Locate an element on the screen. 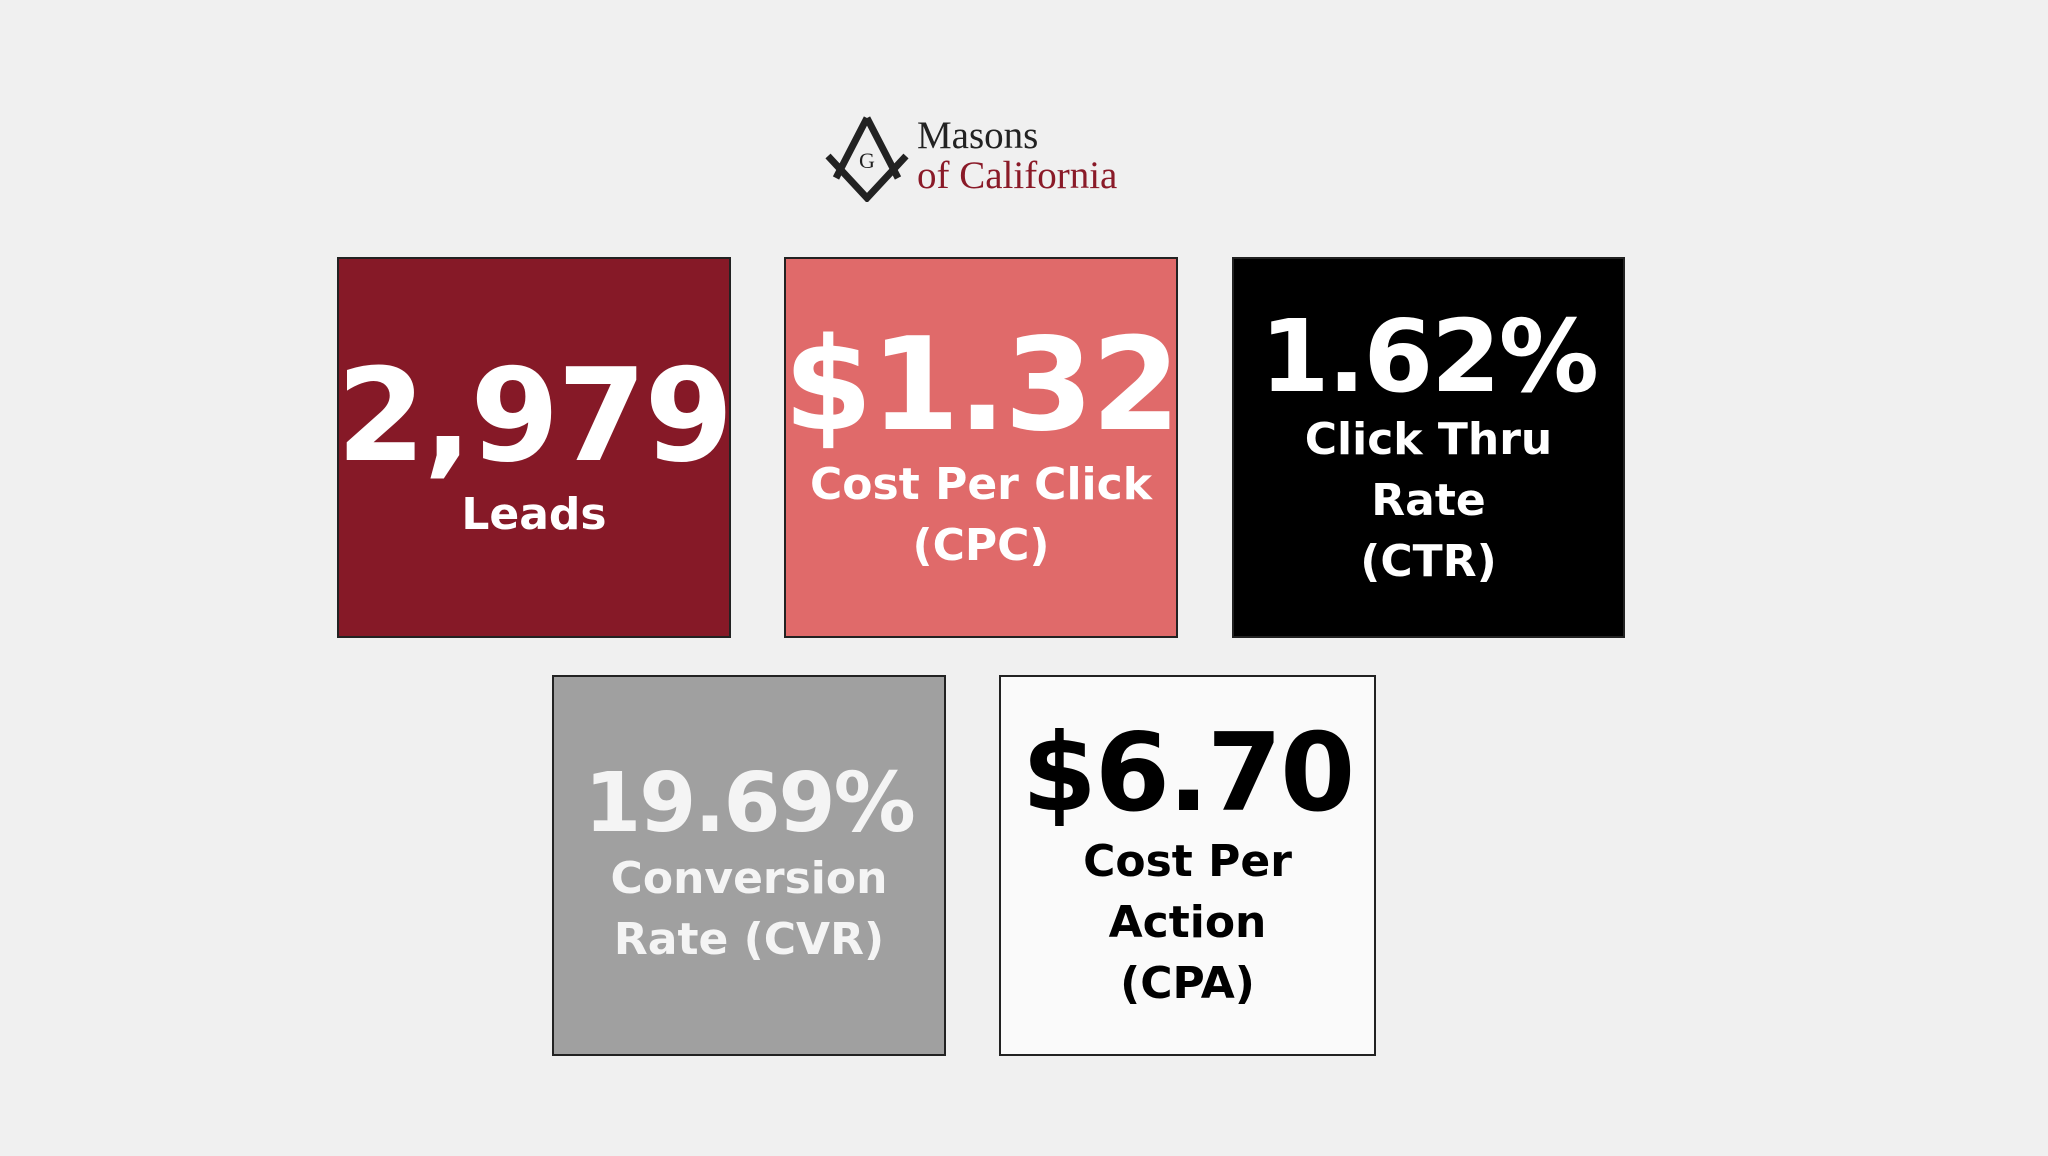 This screenshot has width=2048, height=1156. kpi-tile: $6.70 Cost Per Action (CPA) is located at coordinates (1187, 865).